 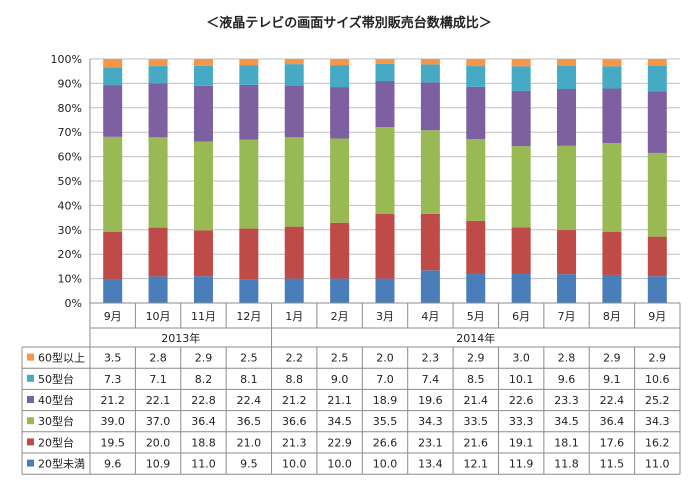 I want to click on table-cell: 8.1, so click(x=249, y=379).